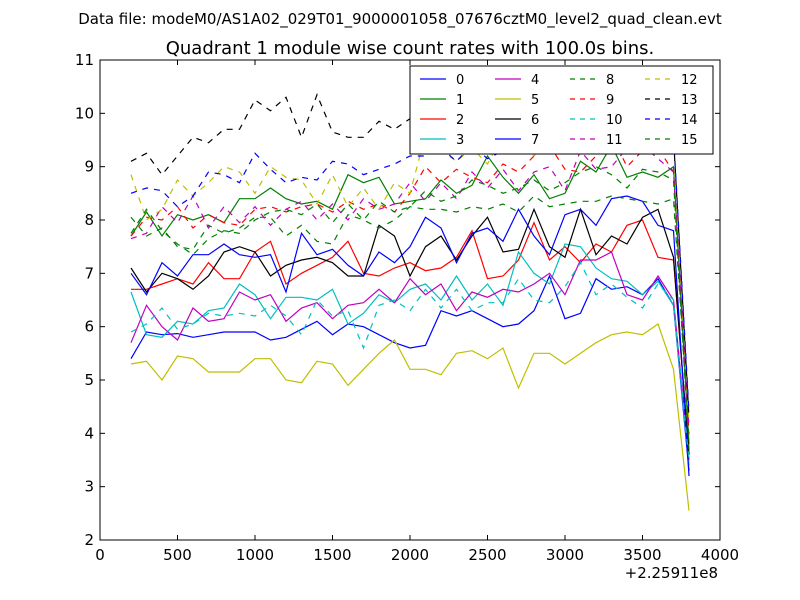 The height and width of the screenshot is (600, 800). I want to click on legend-label-5: 5, so click(535, 100).